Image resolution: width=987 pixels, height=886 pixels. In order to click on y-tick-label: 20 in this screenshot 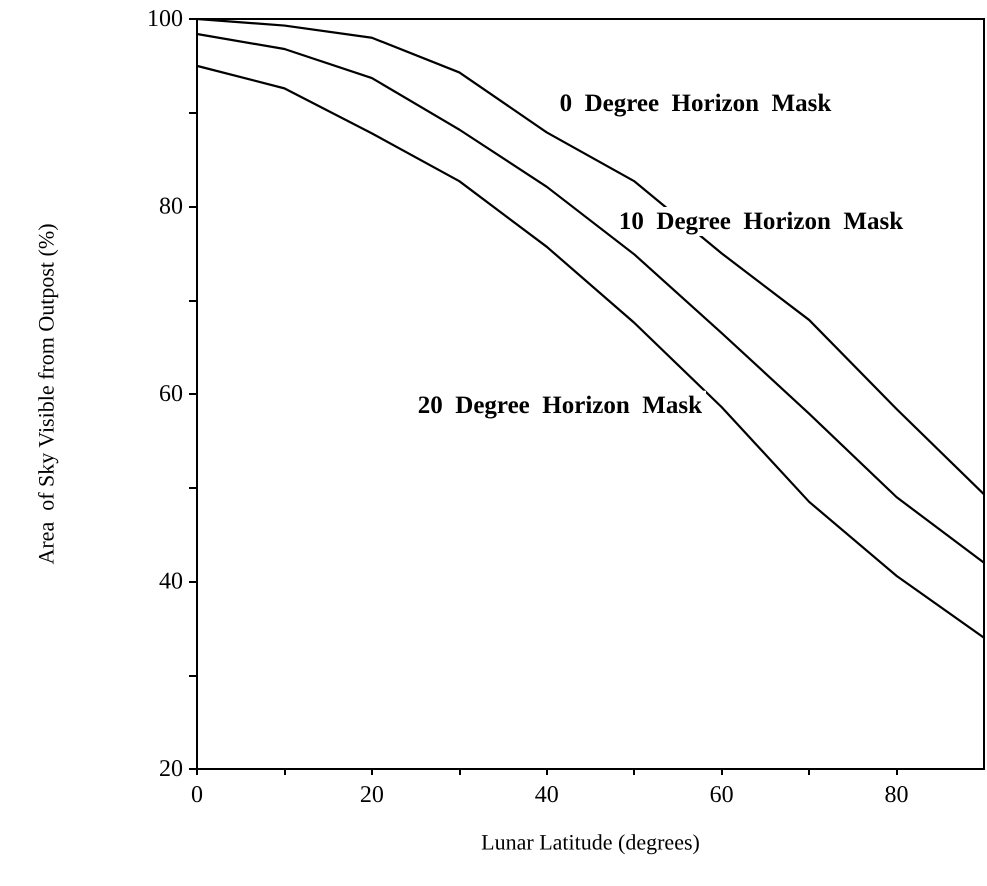, I will do `click(171, 769)`.